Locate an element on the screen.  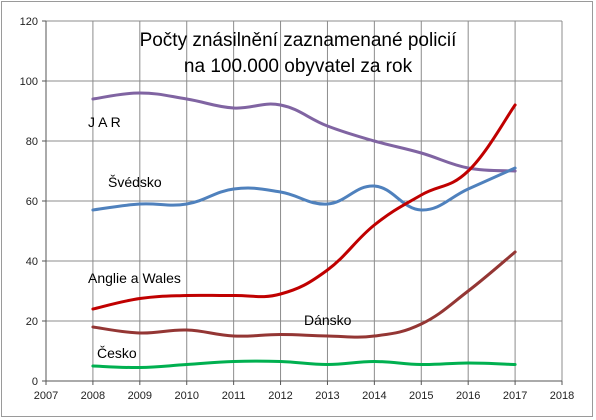
y-tick-label: 80 is located at coordinates (32, 142).